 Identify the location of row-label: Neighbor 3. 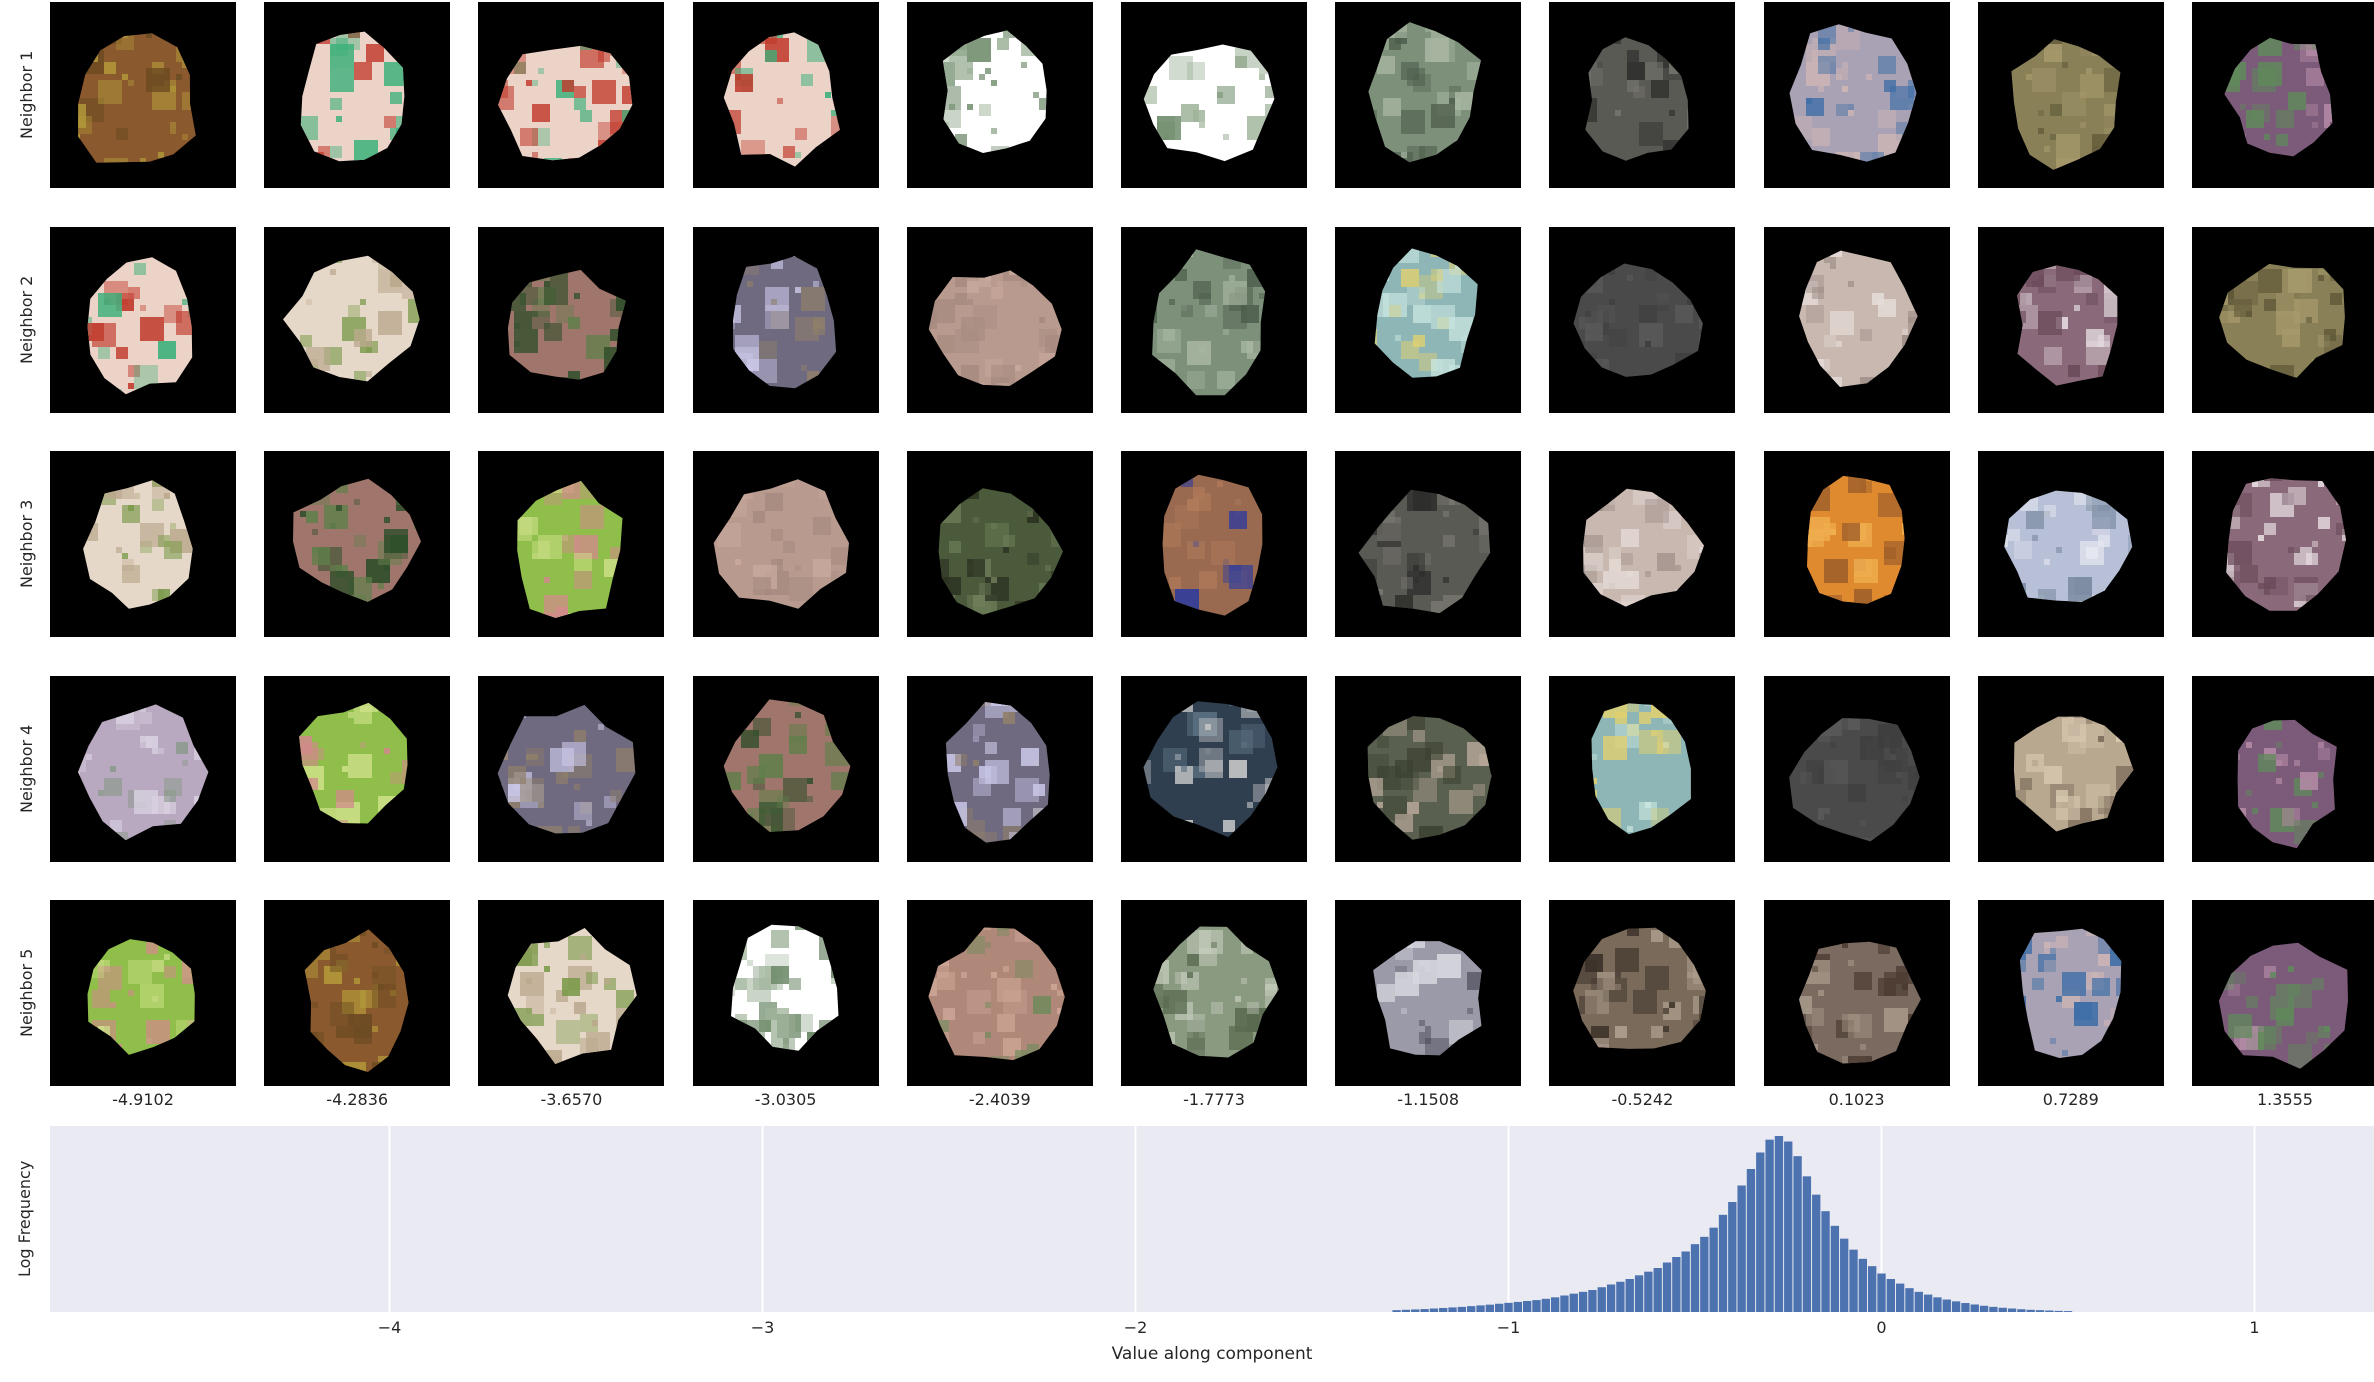
(26, 544).